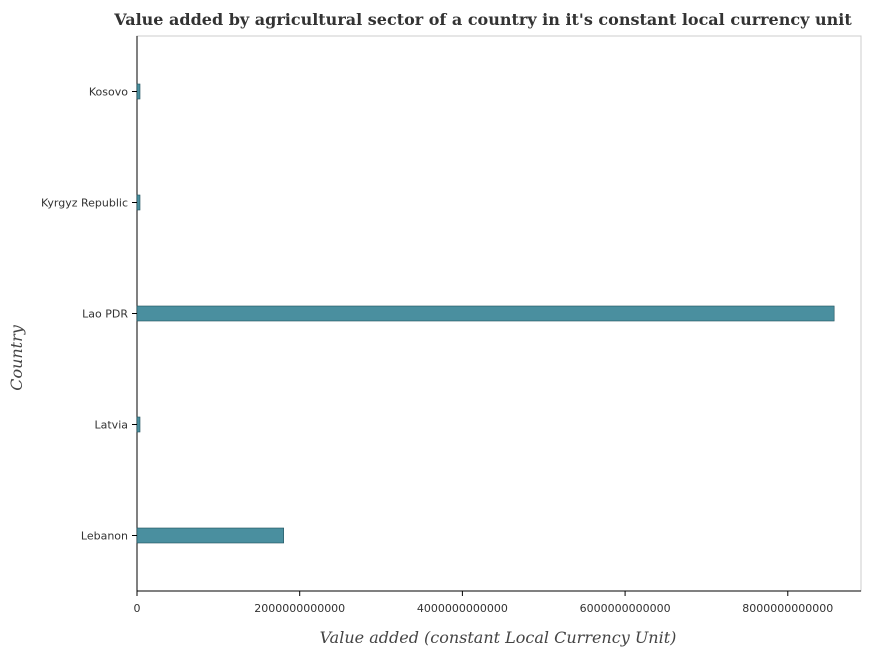 Image resolution: width=872 pixels, height=650 pixels. Describe the element at coordinates (112, 425) in the screenshot. I see `y-tick-label: Latvia` at that location.